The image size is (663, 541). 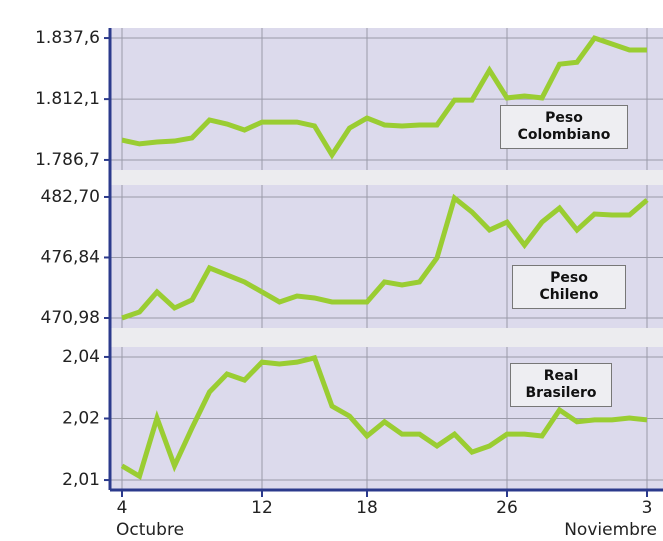 I want to click on x-tick-label: 4, so click(x=122, y=508).